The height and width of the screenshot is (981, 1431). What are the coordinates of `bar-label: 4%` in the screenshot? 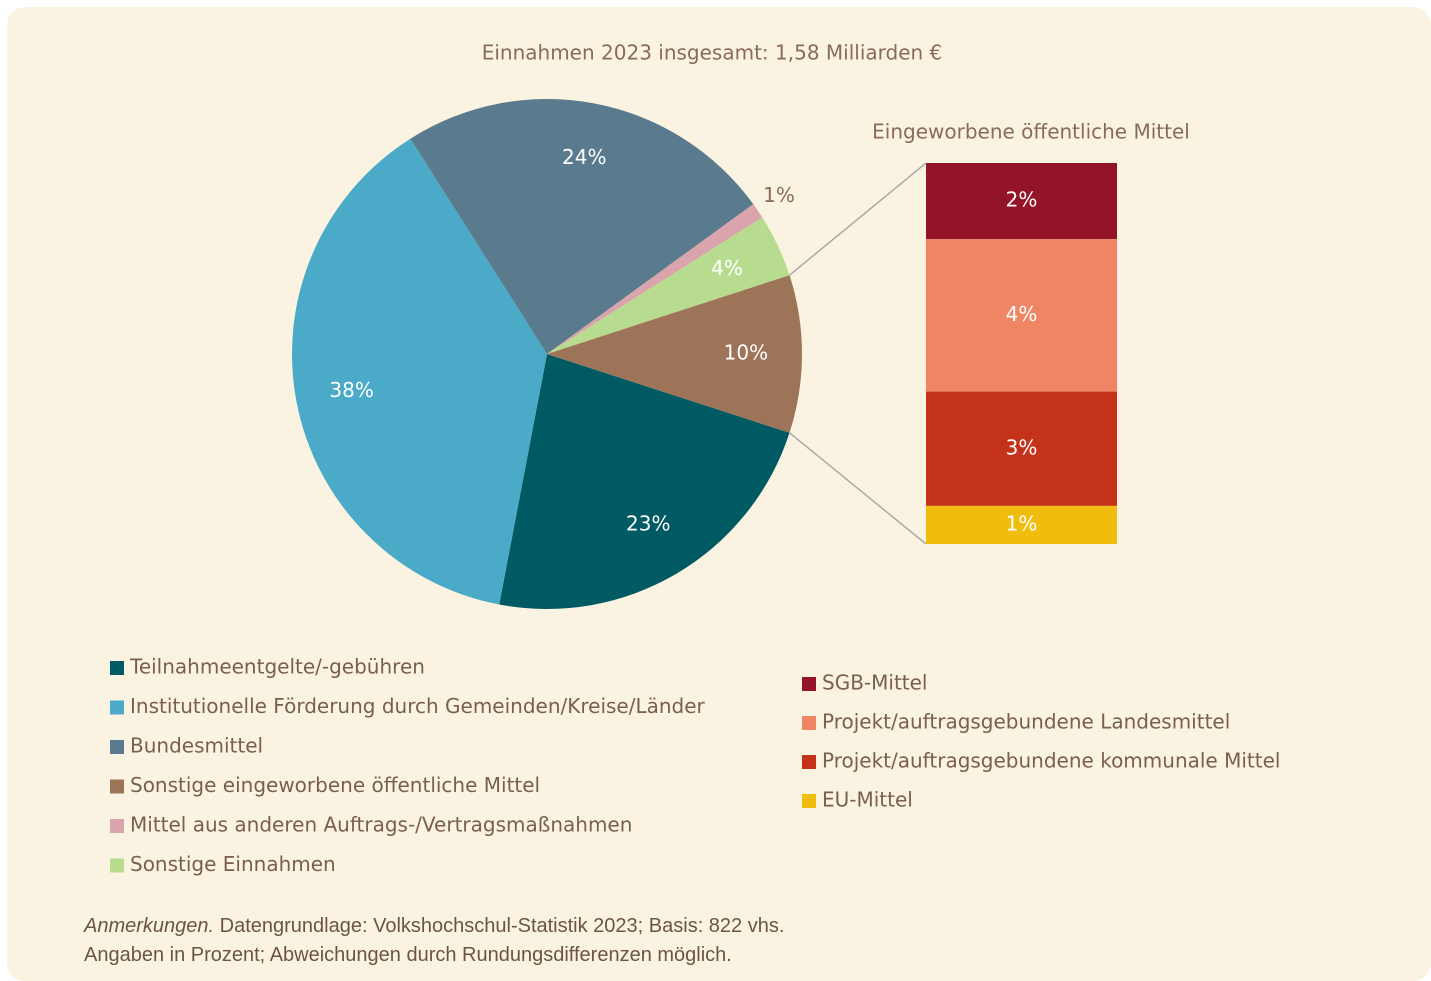 It's located at (1022, 314).